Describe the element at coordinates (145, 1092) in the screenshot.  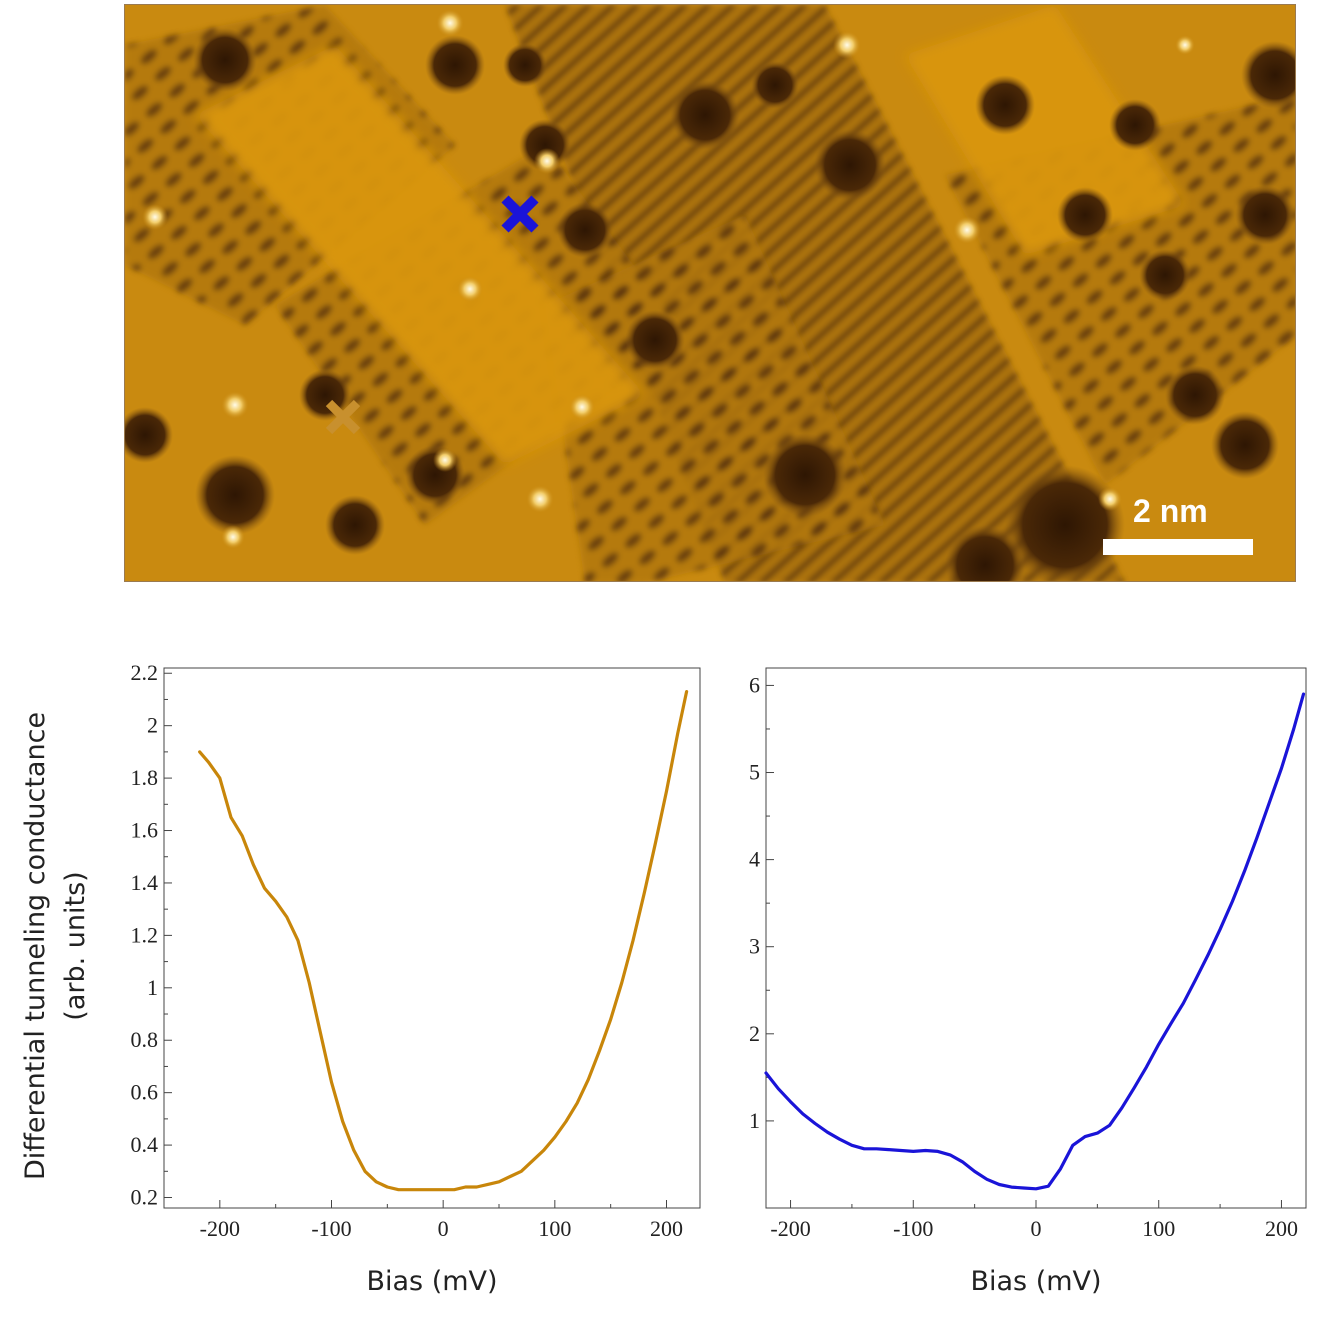
I see `y-tick-label: 0.6` at that location.